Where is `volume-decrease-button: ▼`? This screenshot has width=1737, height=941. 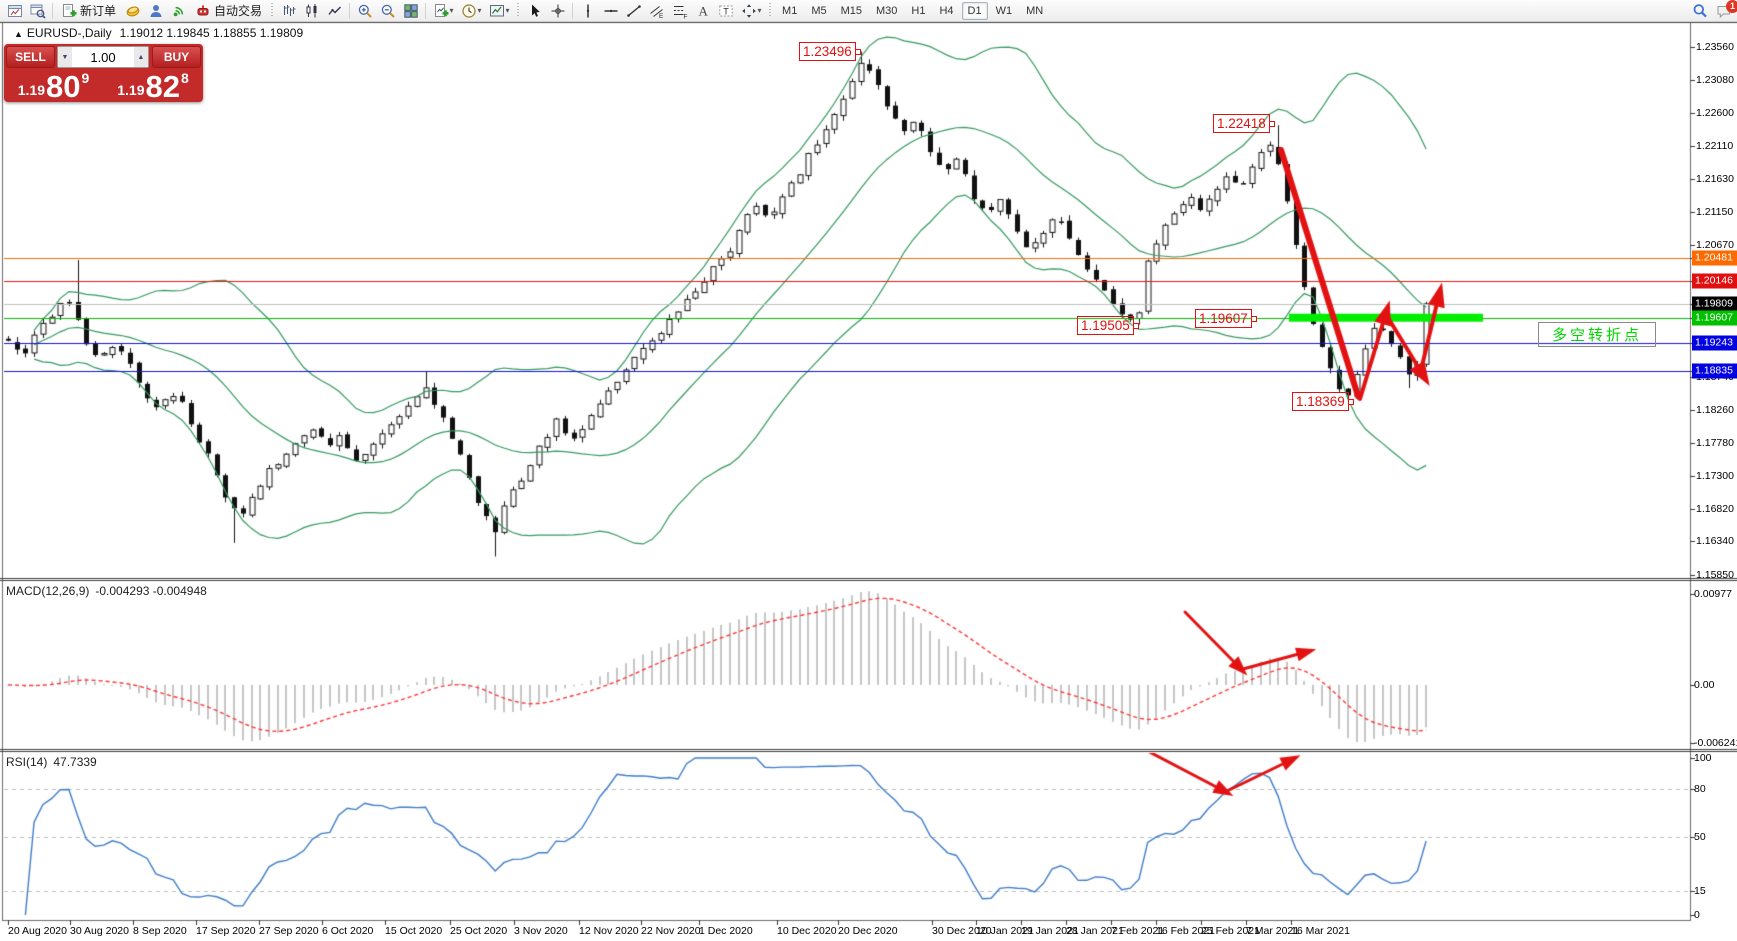
volume-decrease-button: ▼ is located at coordinates (65, 57).